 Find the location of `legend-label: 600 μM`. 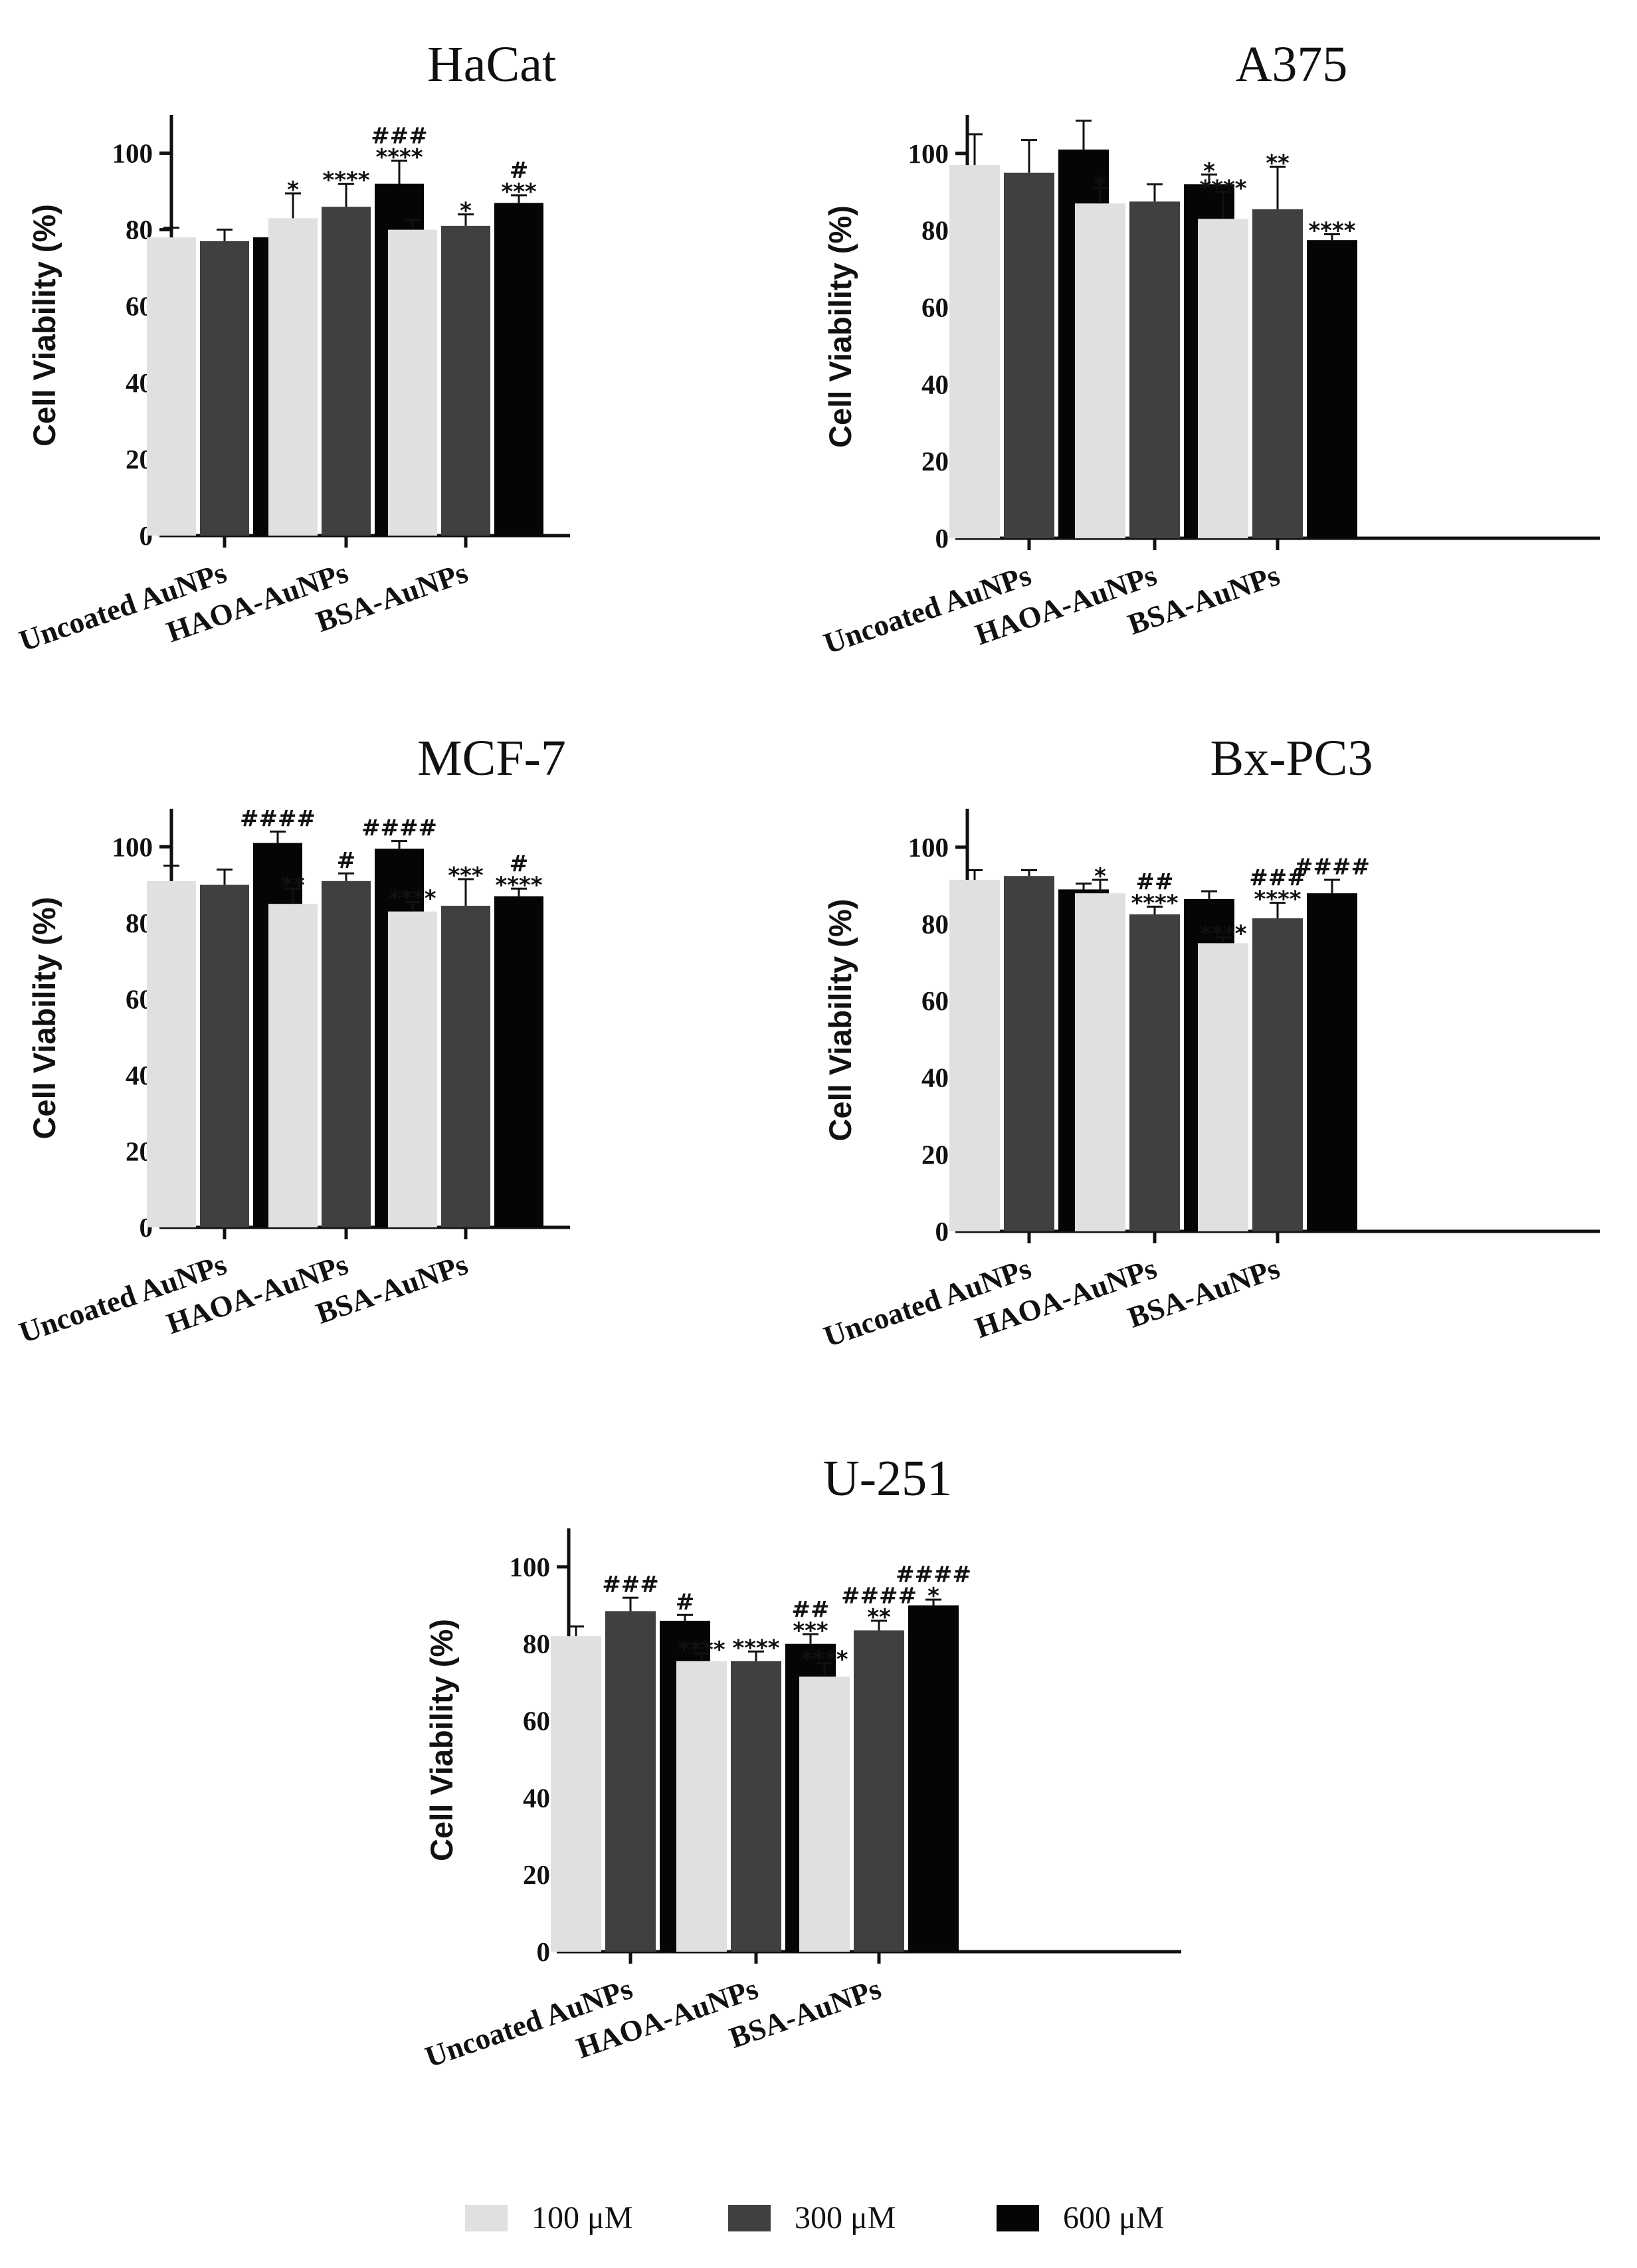

legend-label: 600 μM is located at coordinates (1113, 2217).